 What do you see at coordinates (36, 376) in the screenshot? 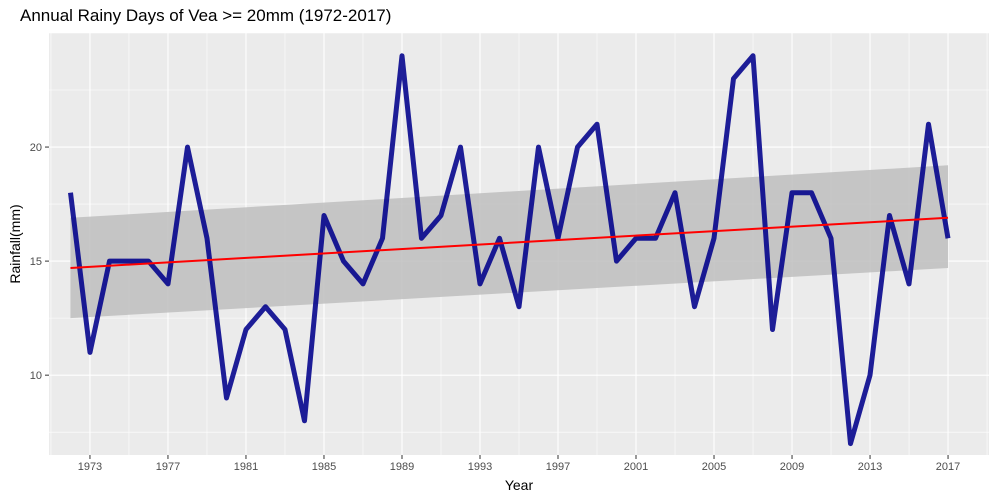
I see `y-tick-label: 10` at bounding box center [36, 376].